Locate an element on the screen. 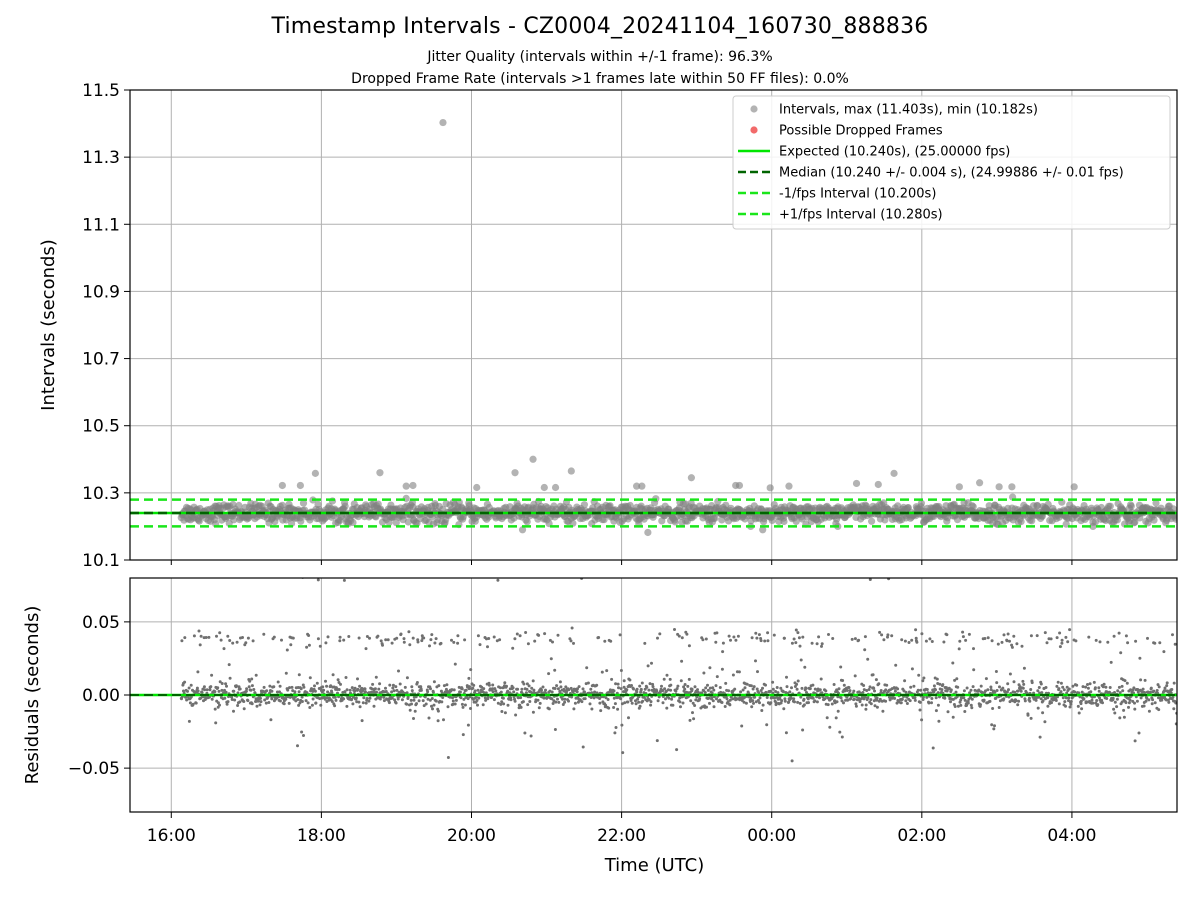 The width and height of the screenshot is (1200, 900). legend-label: Expected (10.240s), (25.00000 fps) is located at coordinates (894, 152).